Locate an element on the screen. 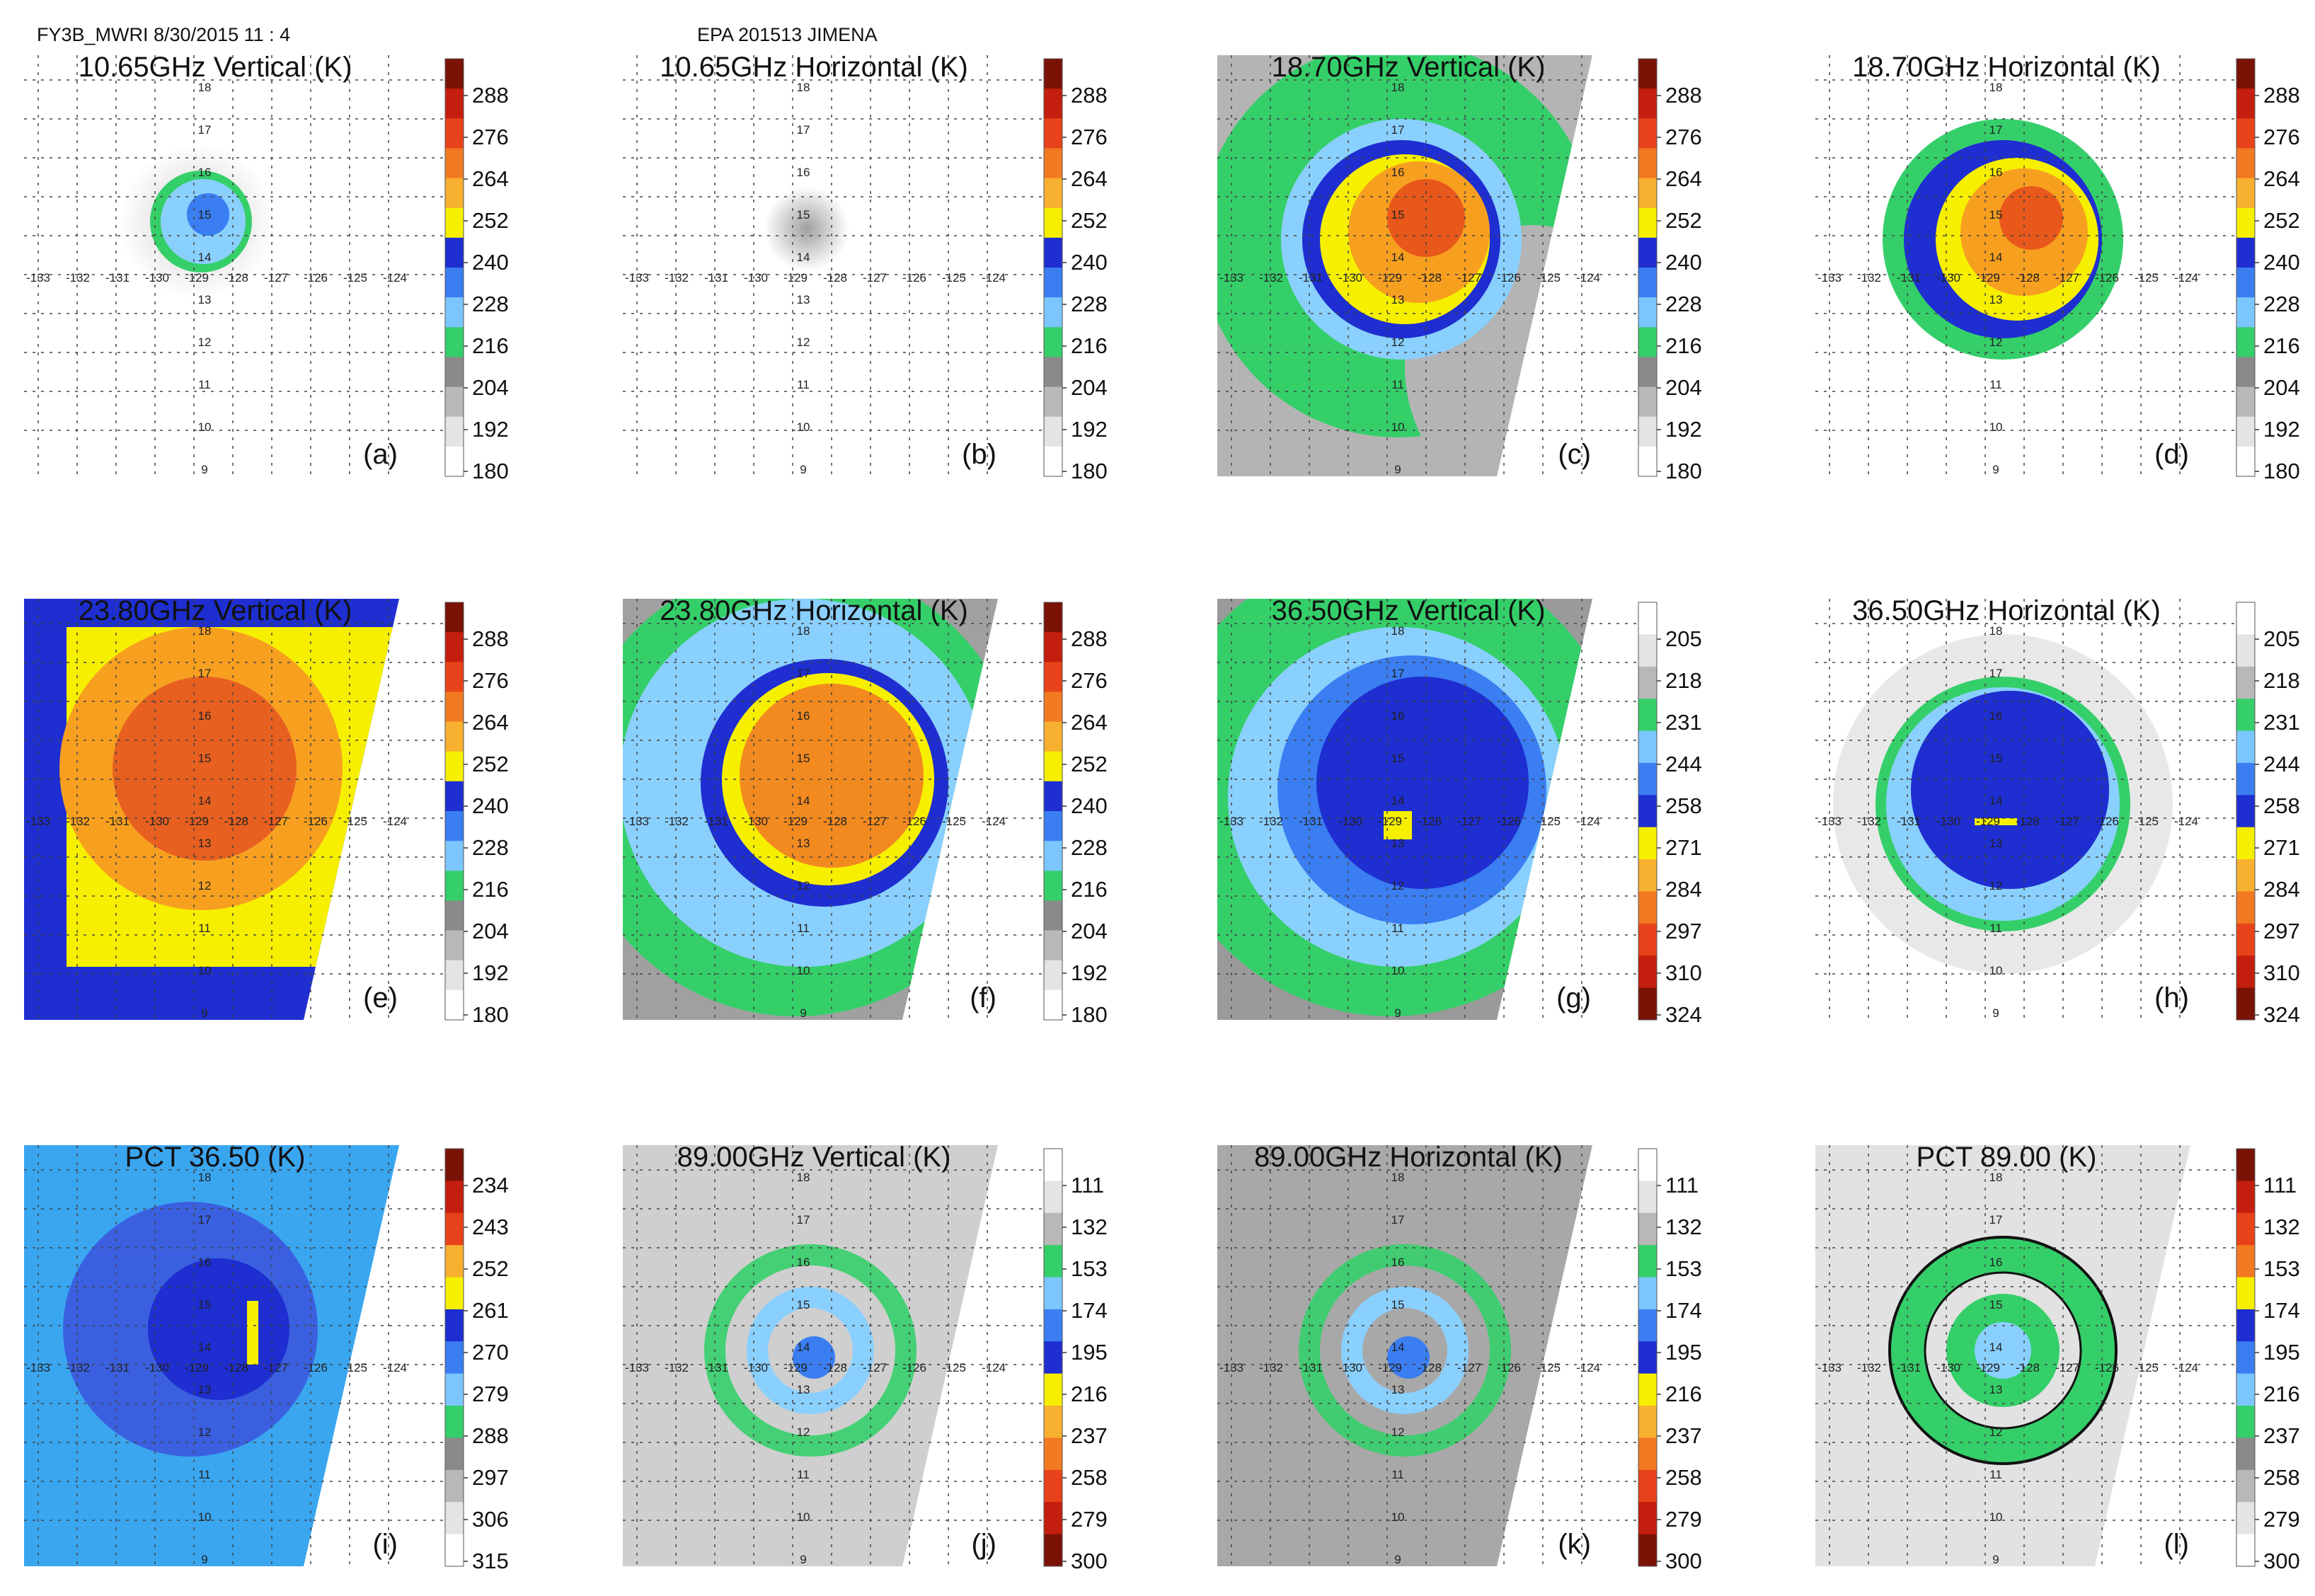 The height and width of the screenshot is (1596, 2315). colorbar-tick: 252 is located at coordinates (1683, 220).